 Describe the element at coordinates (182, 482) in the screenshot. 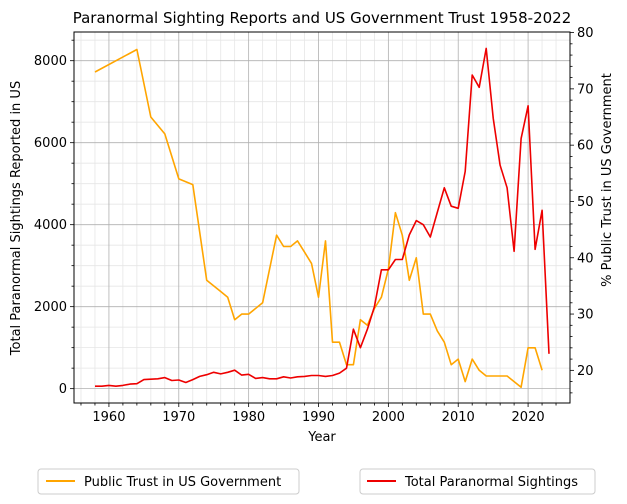

I see `legend-label-public-trust: Public Trust in US Government` at that location.